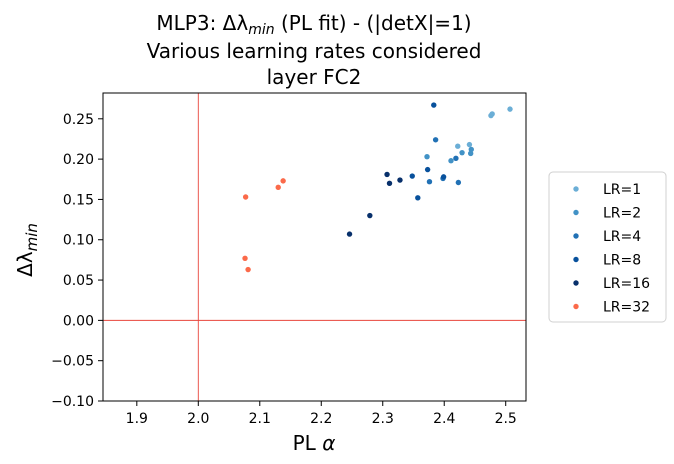 The width and height of the screenshot is (674, 464). Describe the element at coordinates (622, 214) in the screenshot. I see `legend-entry-label: LR=2` at that location.